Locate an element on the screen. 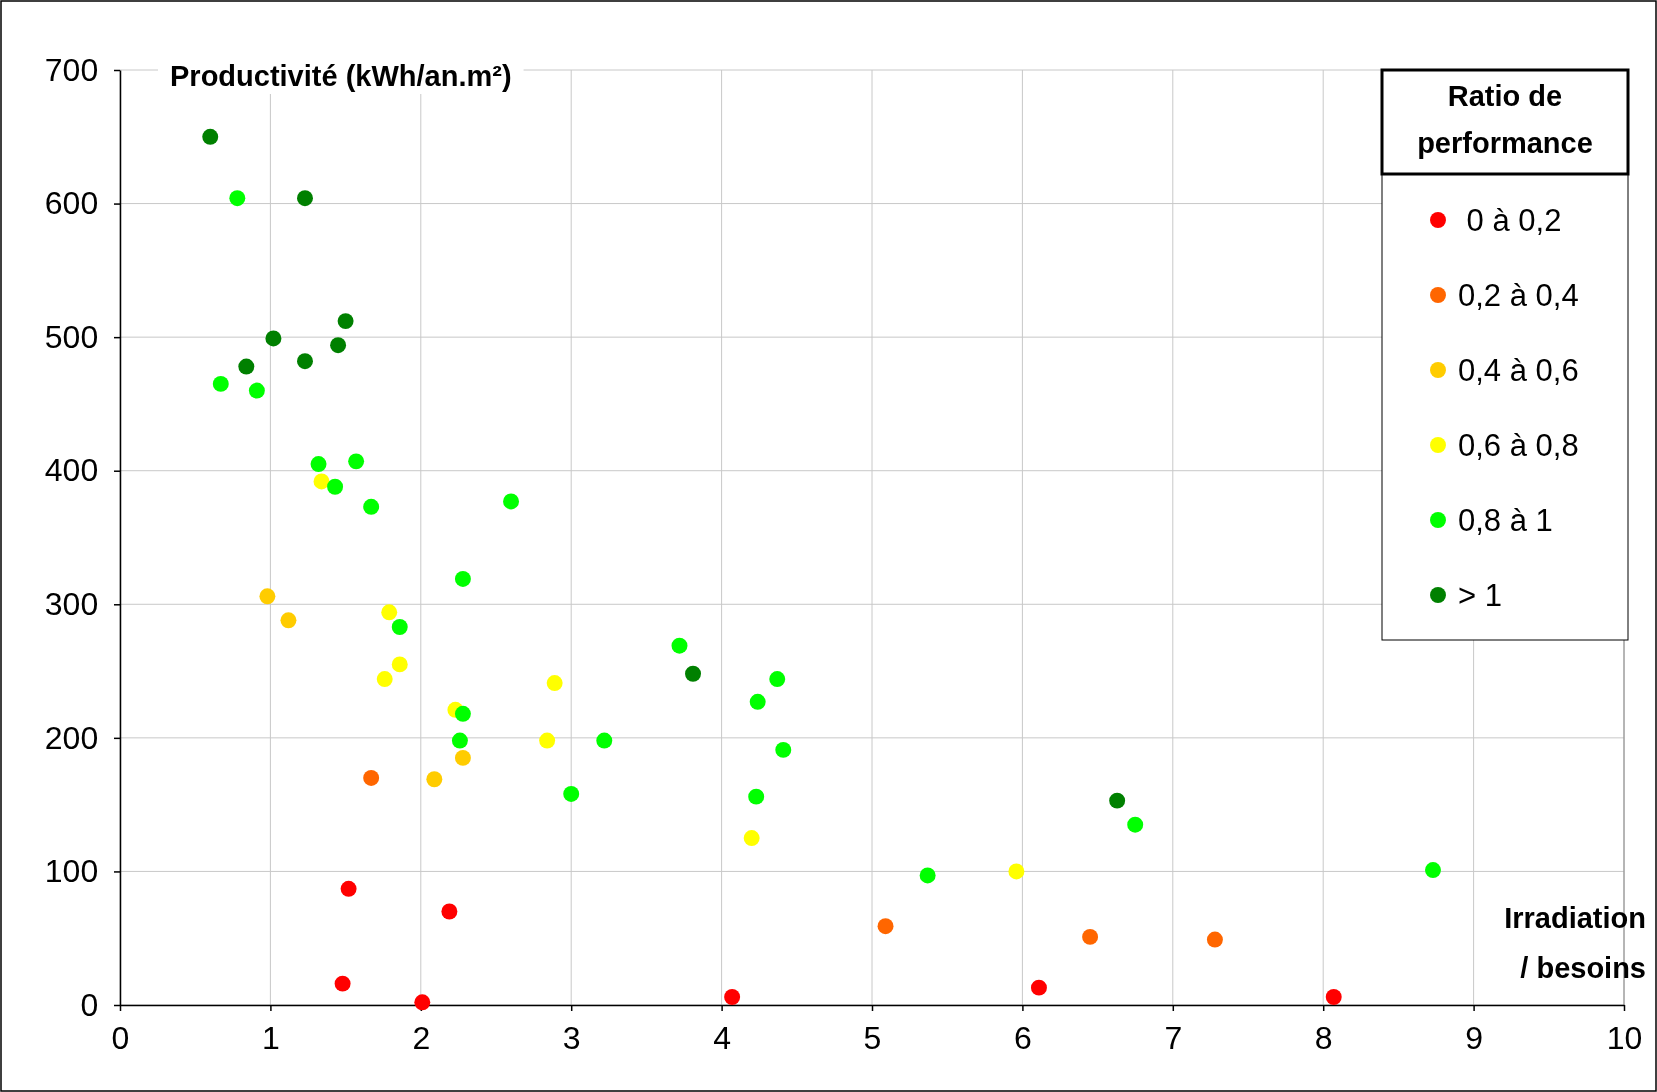 This screenshot has height=1092, width=1657. y-tick-label: 300 is located at coordinates (71, 604).